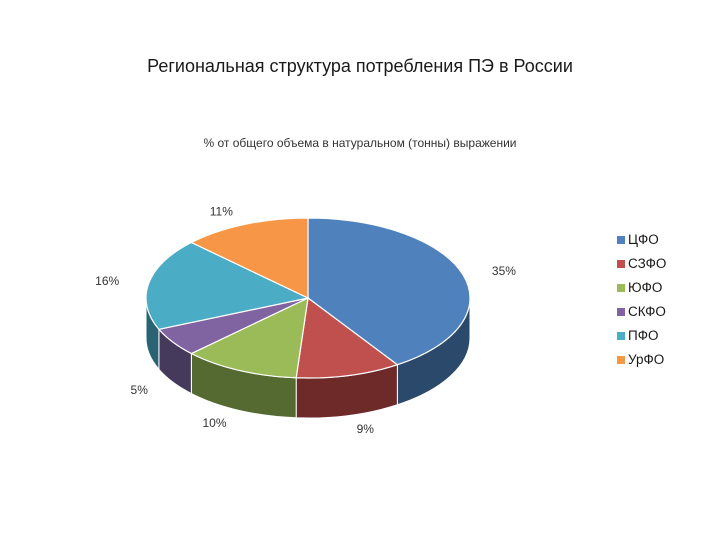 The height and width of the screenshot is (540, 720). I want to click on legend-item-цфо: ЦФО, so click(641, 240).